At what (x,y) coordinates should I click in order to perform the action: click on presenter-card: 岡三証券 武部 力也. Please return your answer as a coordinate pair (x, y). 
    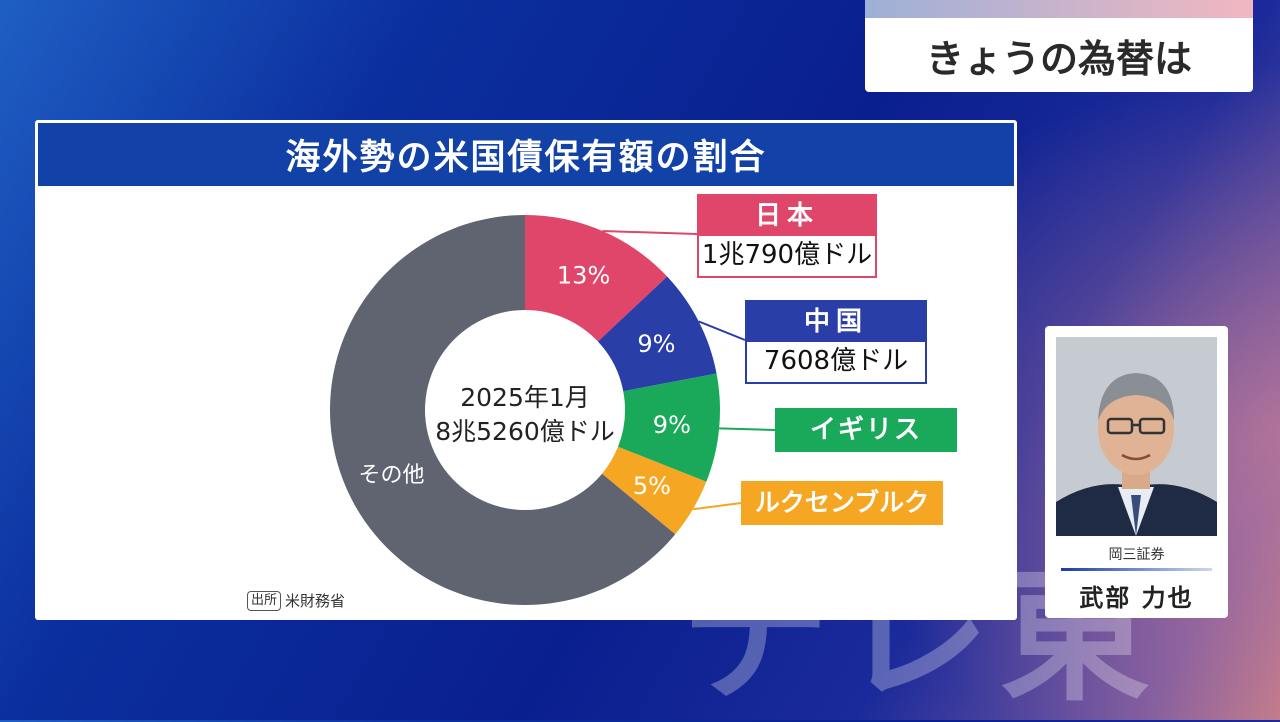
    Looking at the image, I should click on (1136, 472).